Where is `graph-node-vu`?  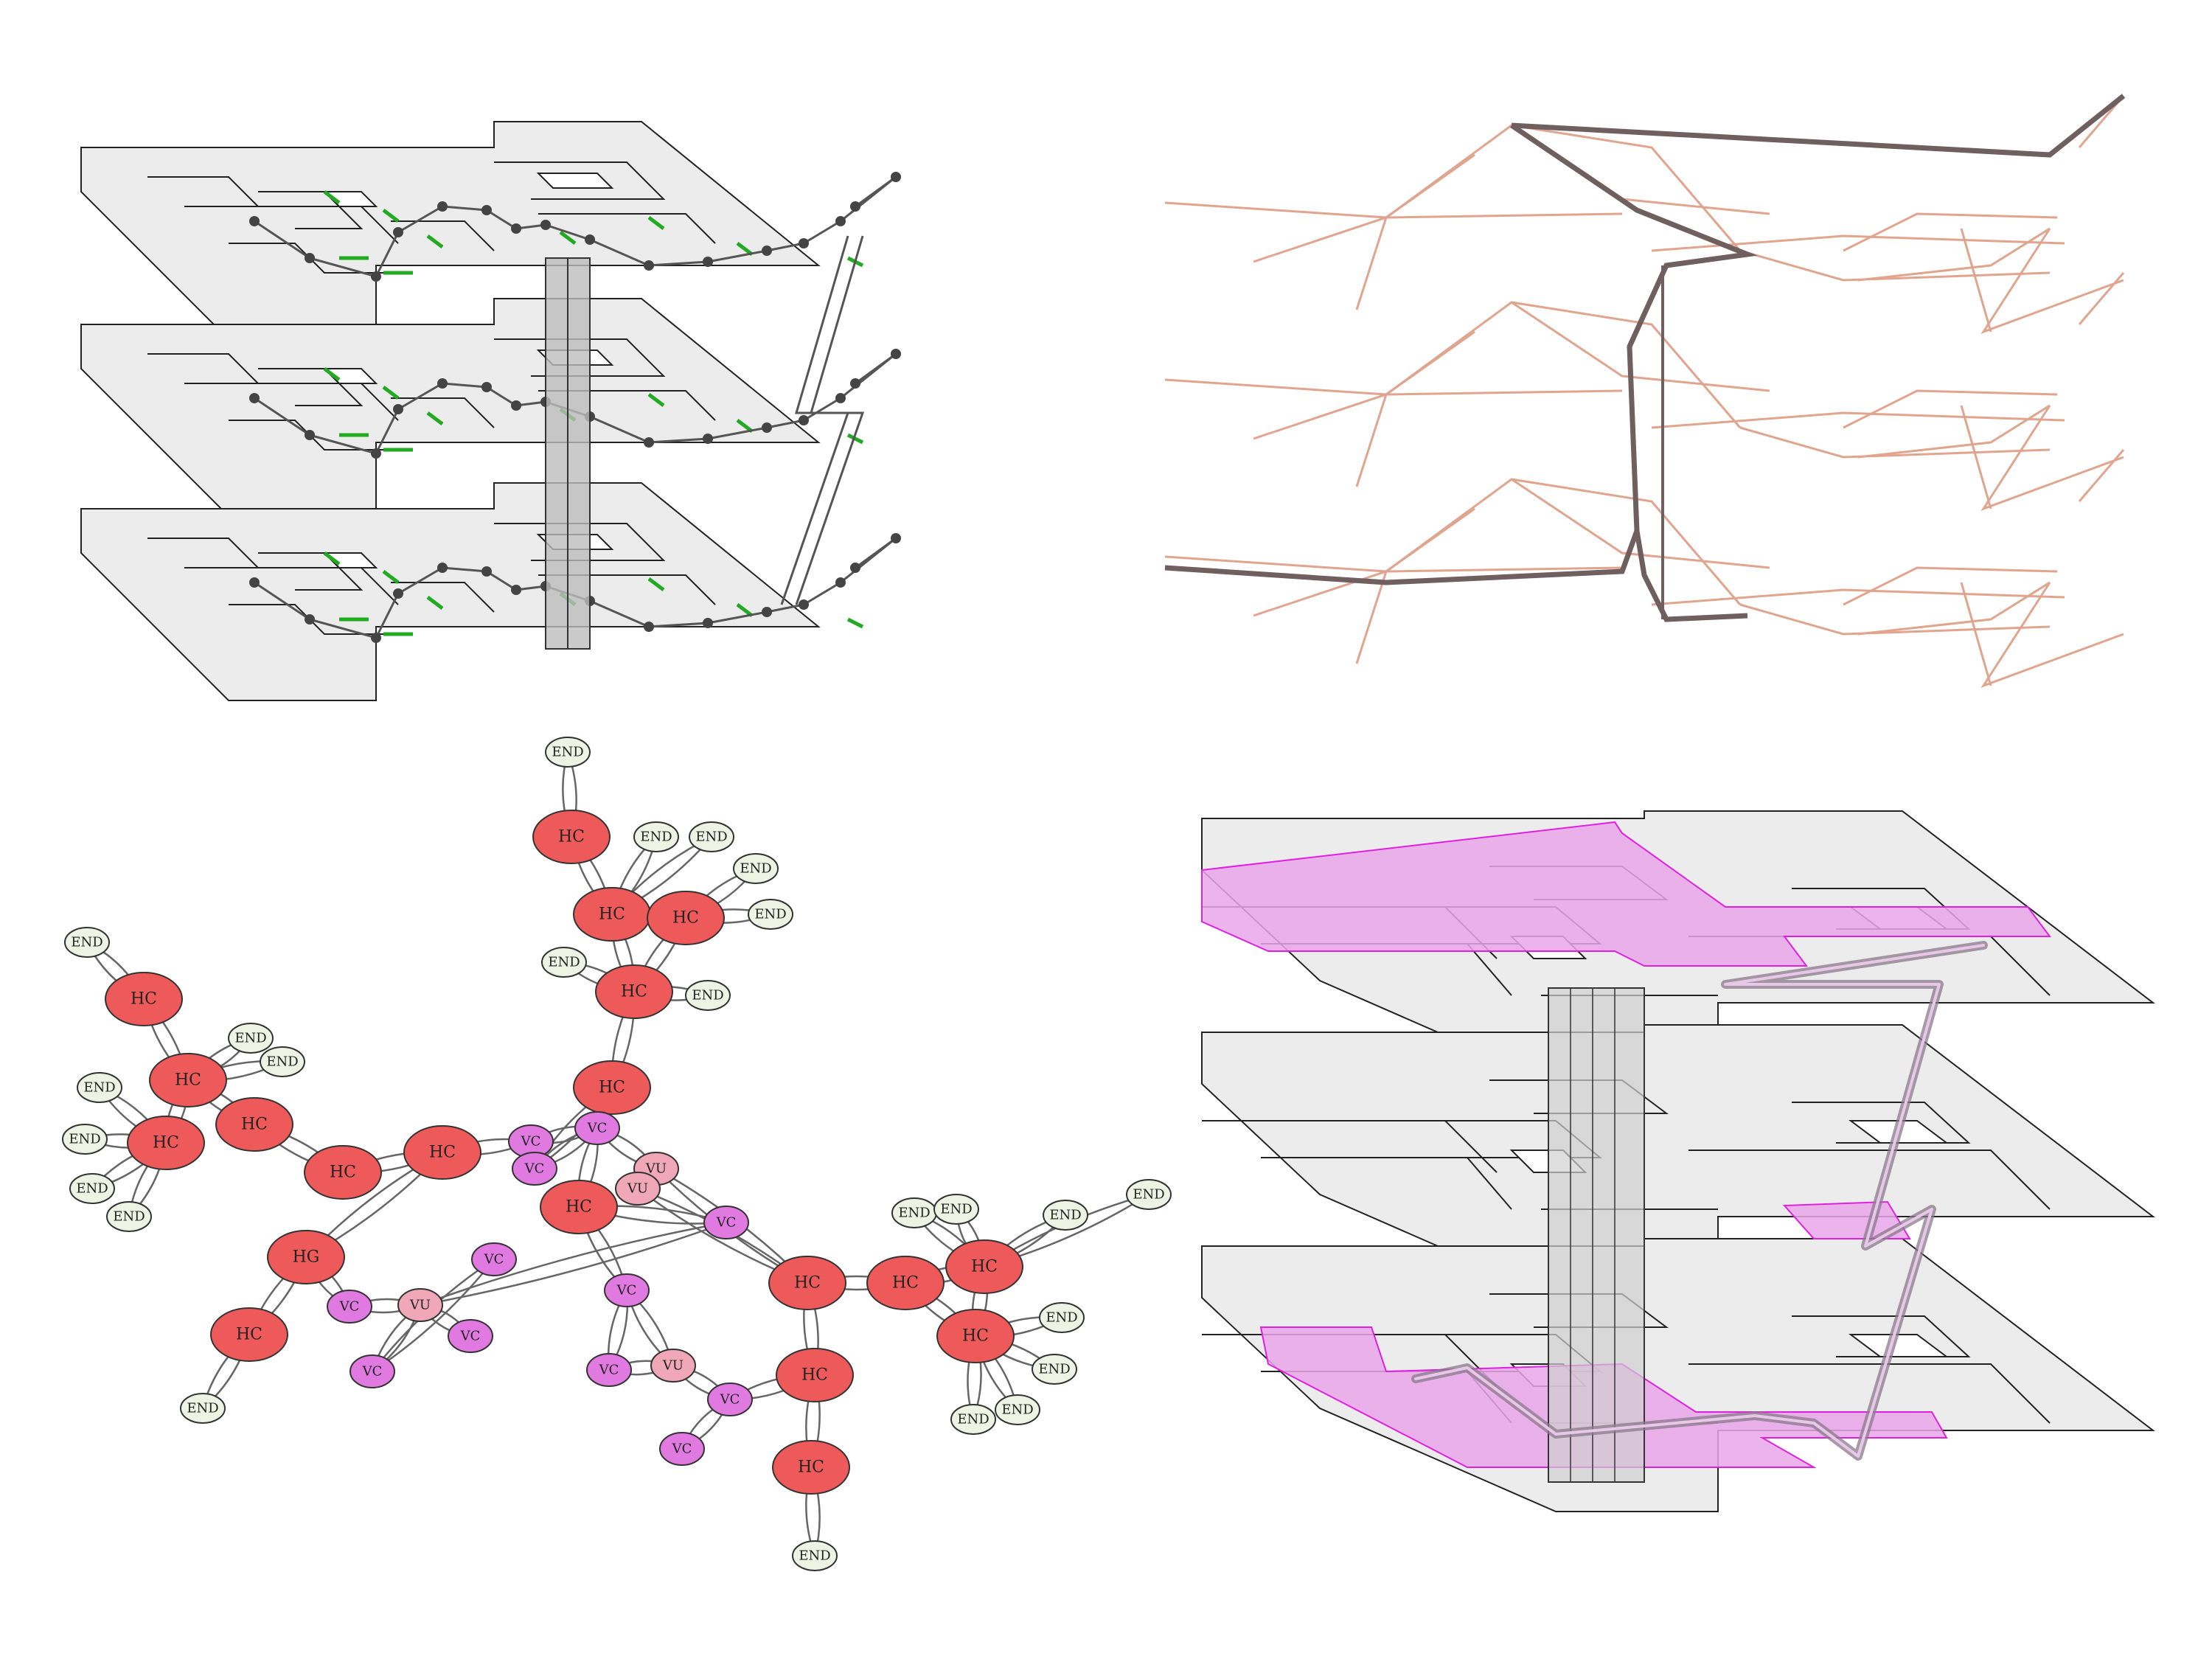
graph-node-vu is located at coordinates (420, 1305).